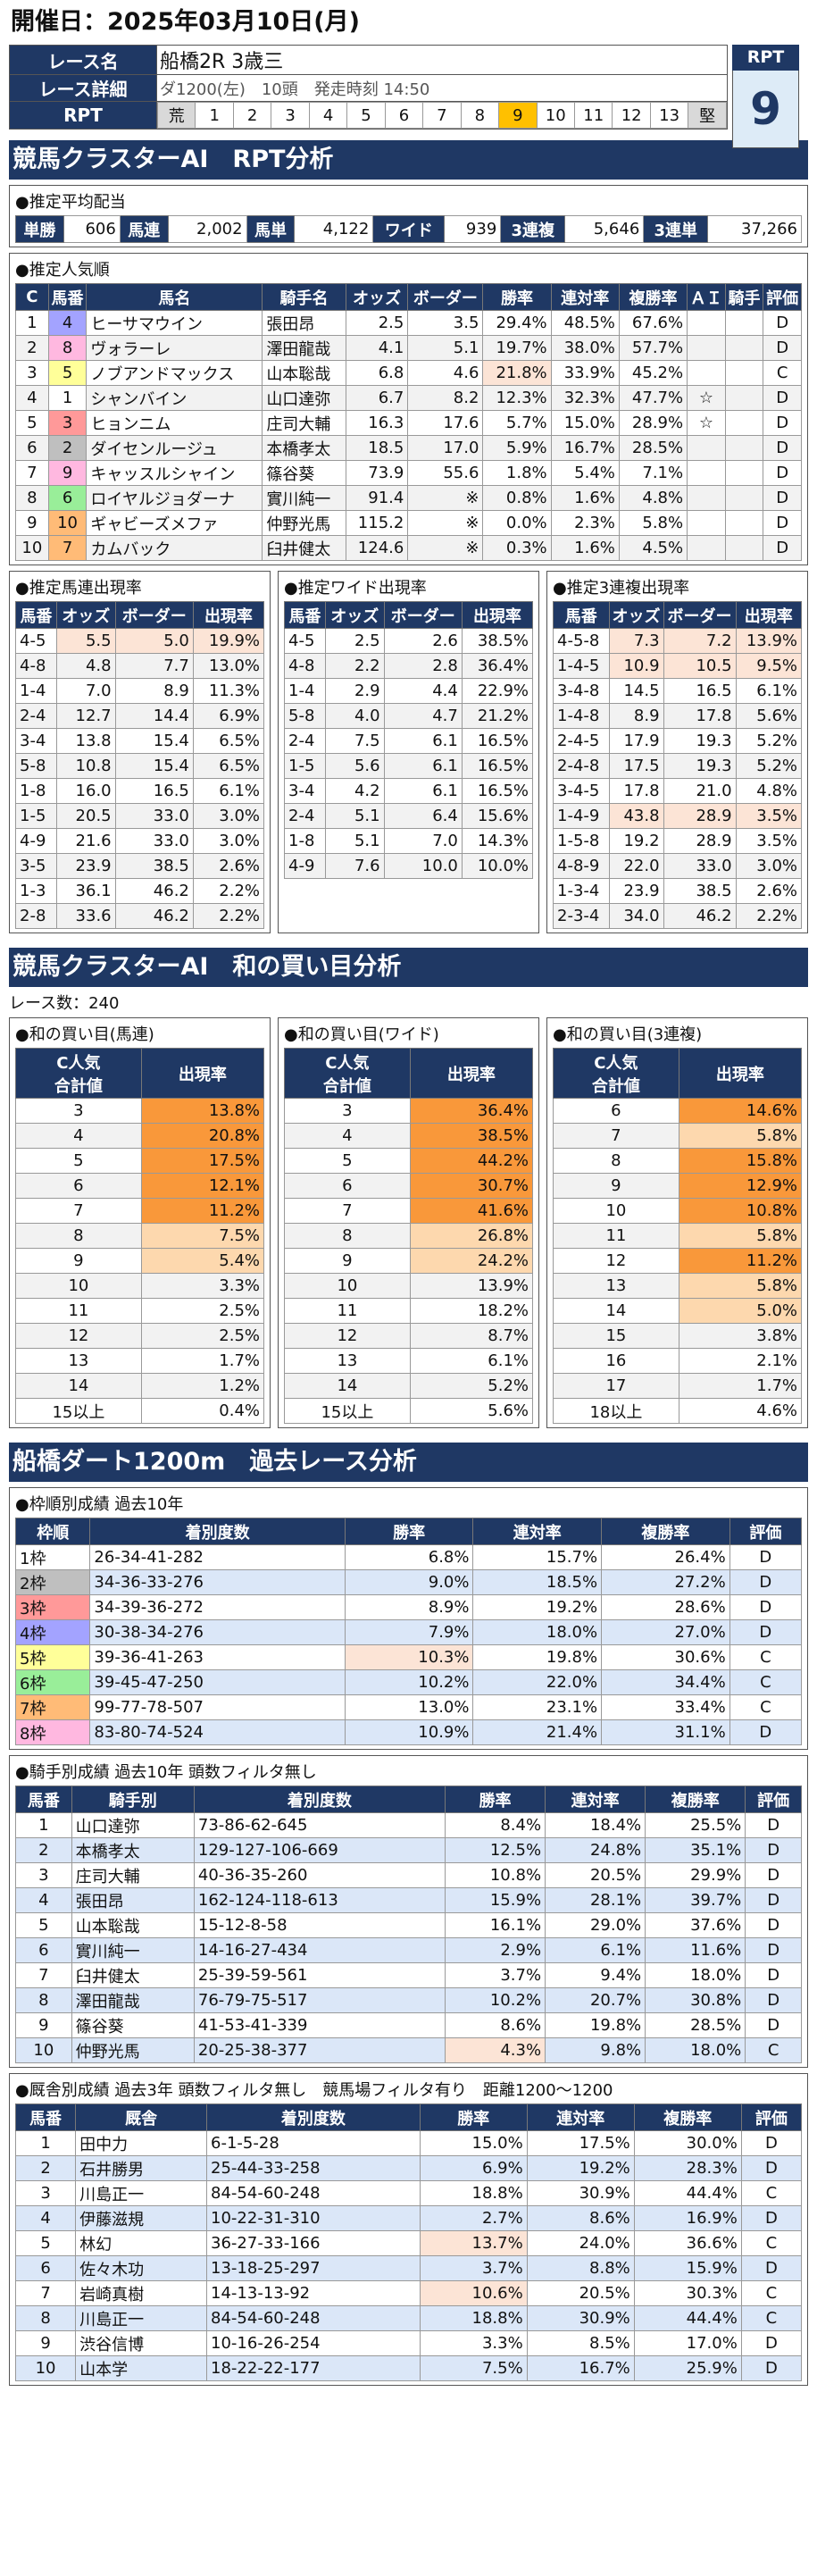 Image resolution: width=817 pixels, height=2576 pixels. Describe the element at coordinates (361, 1035) in the screenshot. I see `wa-title: ●和の買い目(ワイド)` at that location.